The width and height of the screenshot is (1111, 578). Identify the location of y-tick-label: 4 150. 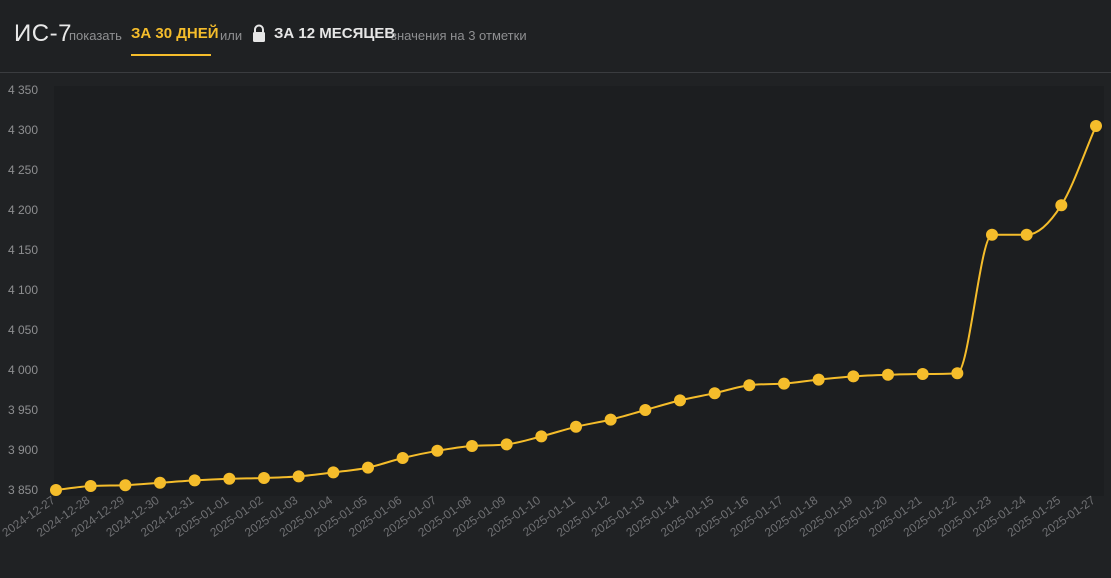
(23, 250).